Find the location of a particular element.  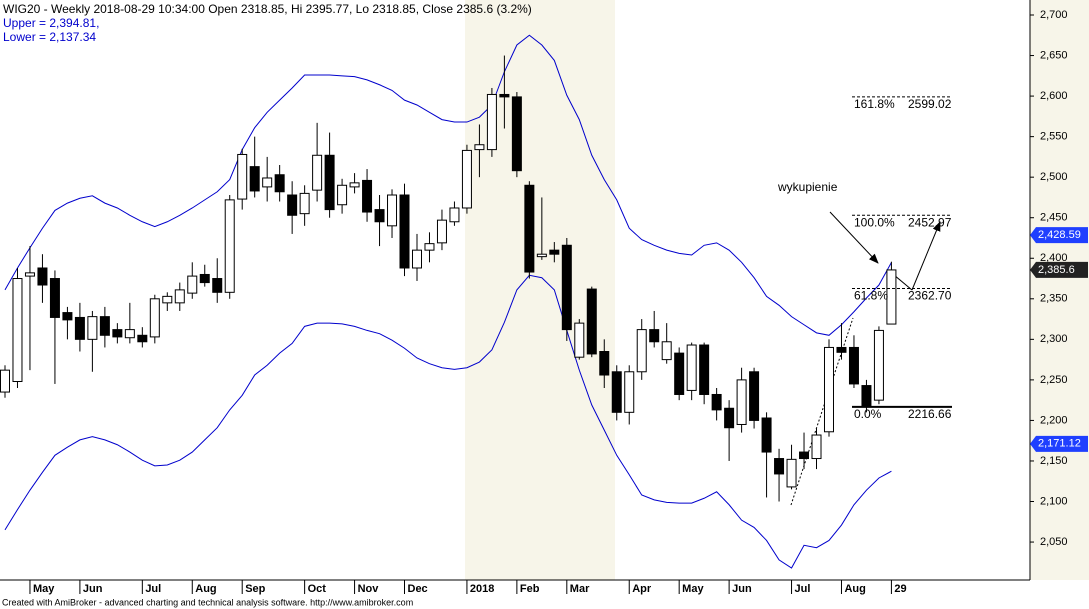

y-tick-label: 2,450 is located at coordinates (1054, 218).